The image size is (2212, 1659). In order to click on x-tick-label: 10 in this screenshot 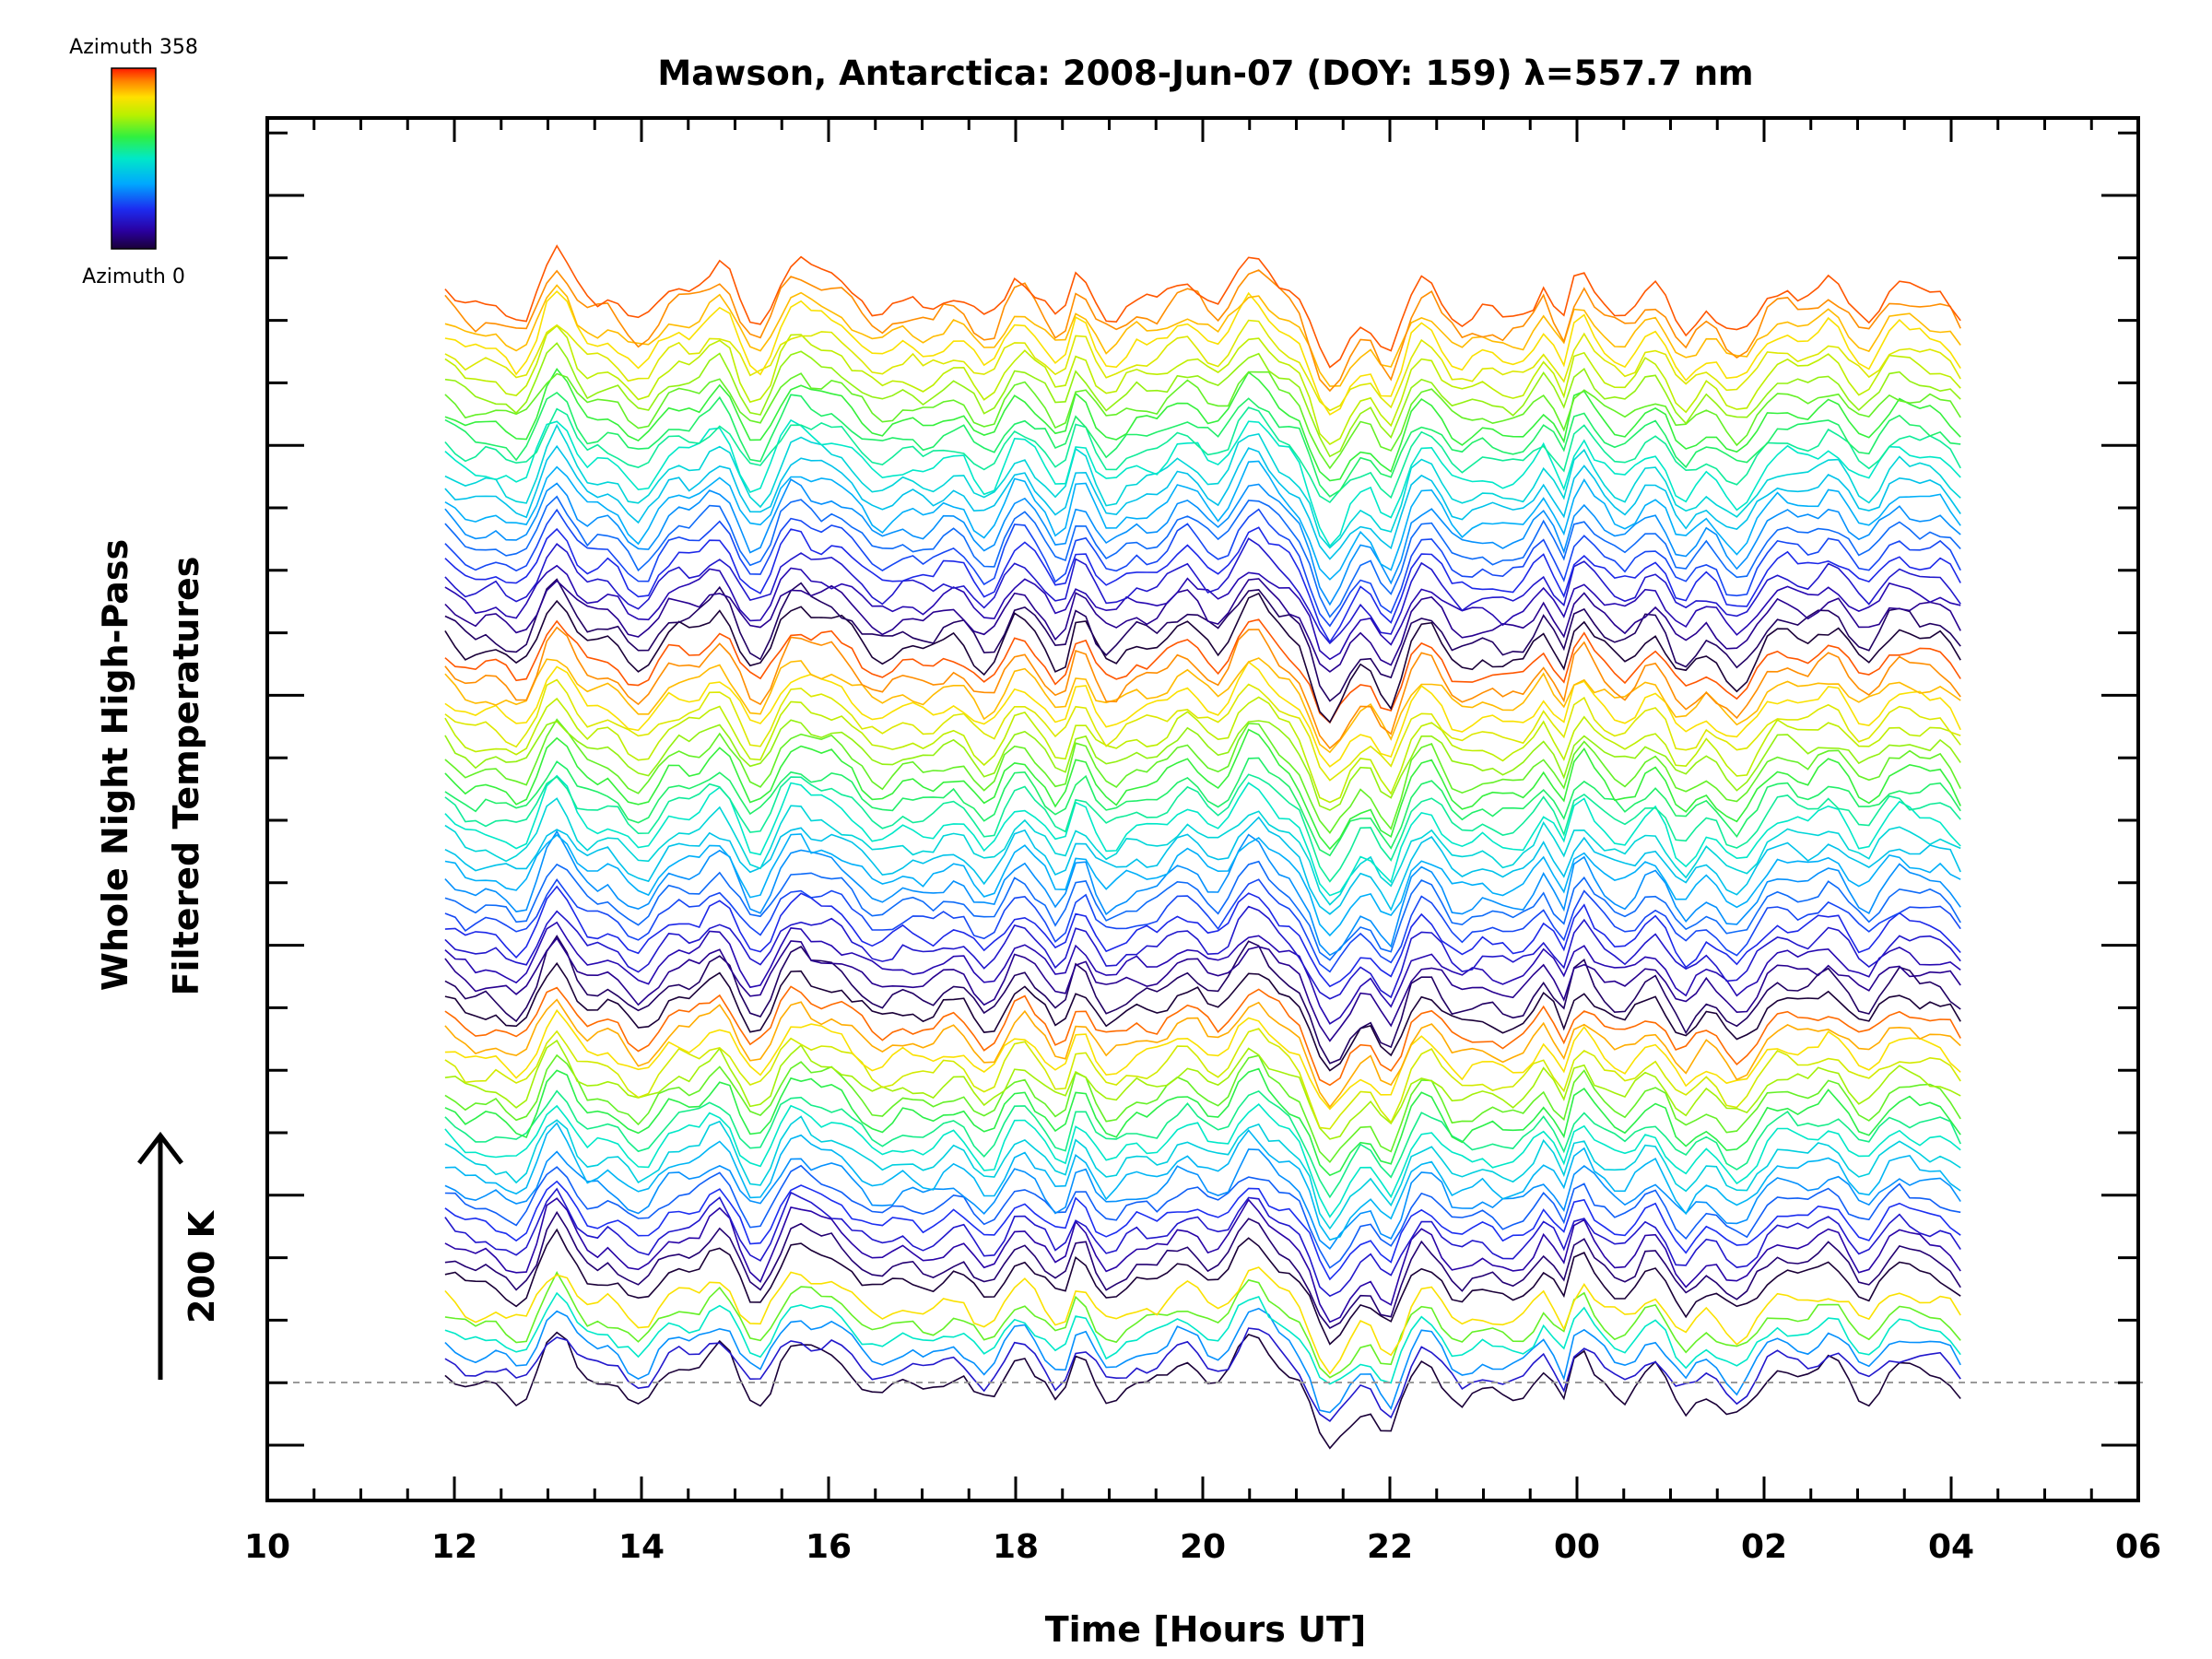, I will do `click(267, 1547)`.